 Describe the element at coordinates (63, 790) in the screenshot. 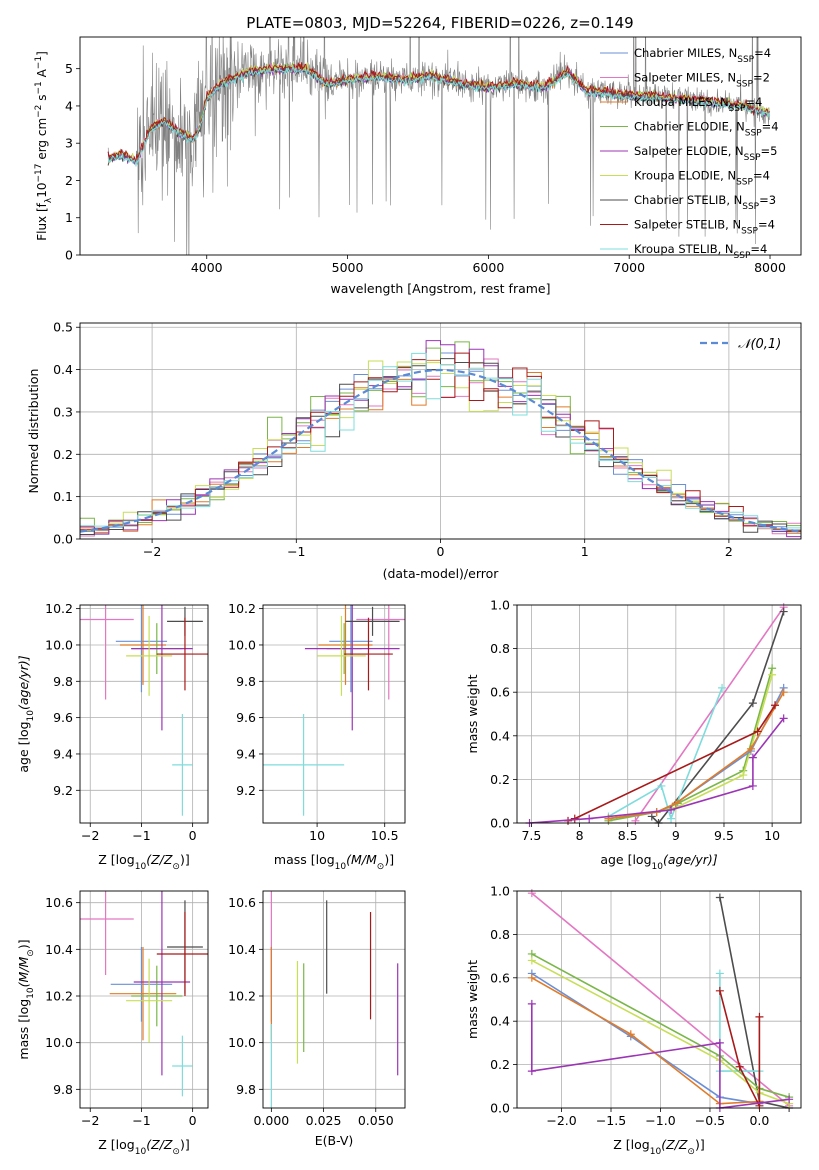

I see `y-tick-label: 9.2` at that location.